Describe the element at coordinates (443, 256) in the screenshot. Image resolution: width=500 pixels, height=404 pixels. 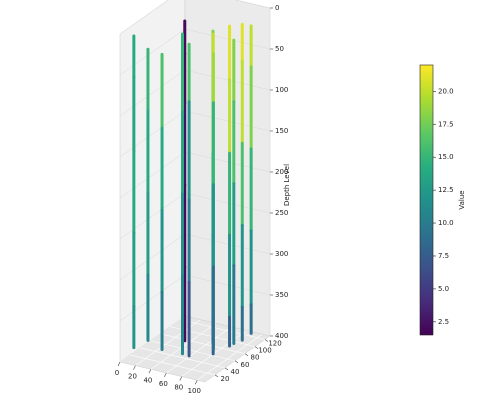
I see `colorbar-tick-label: 7.5` at that location.